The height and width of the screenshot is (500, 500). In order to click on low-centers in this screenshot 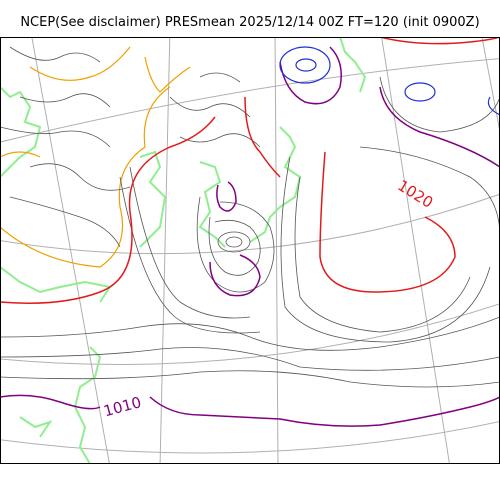, I will do `click(389, 81)`.